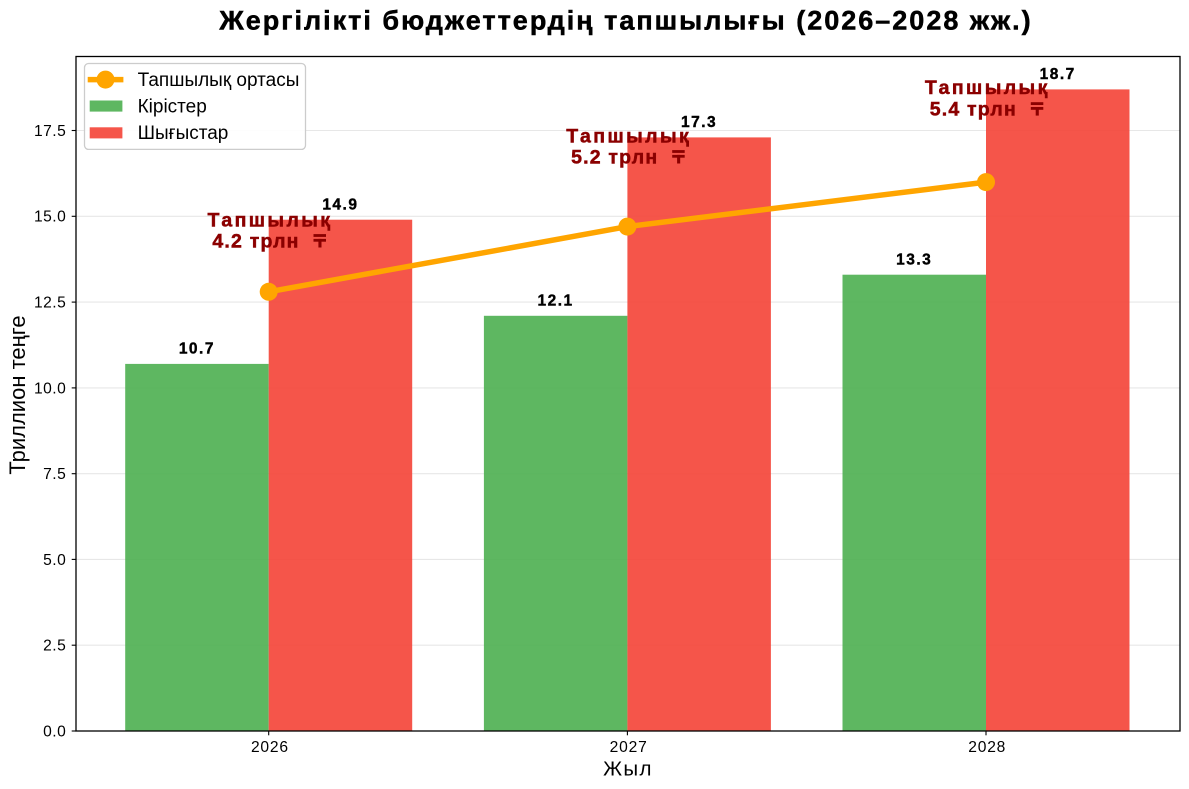  I want to click on svg-text: Триллион теңге, so click(17, 394).